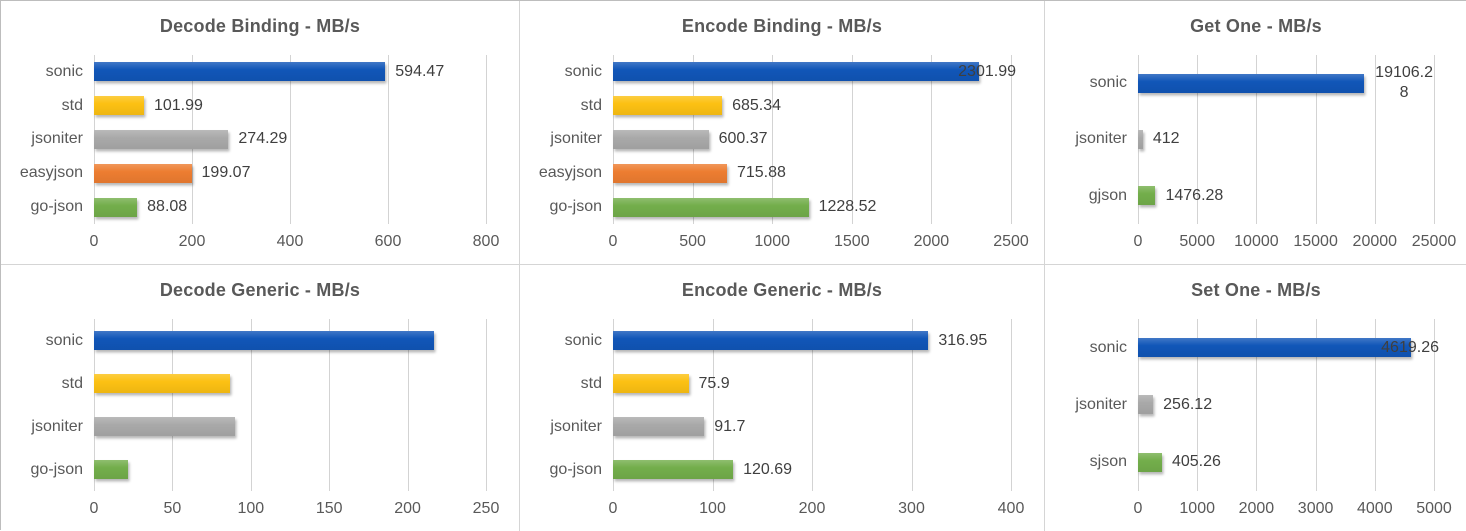 The image size is (1466, 531). Describe the element at coordinates (295, 241) in the screenshot. I see `x-axis: 0 200 400 600 800` at that location.